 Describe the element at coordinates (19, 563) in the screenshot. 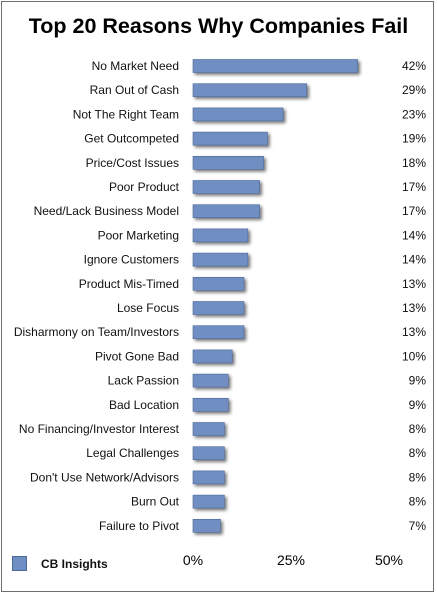

I see `legend-swatch` at that location.